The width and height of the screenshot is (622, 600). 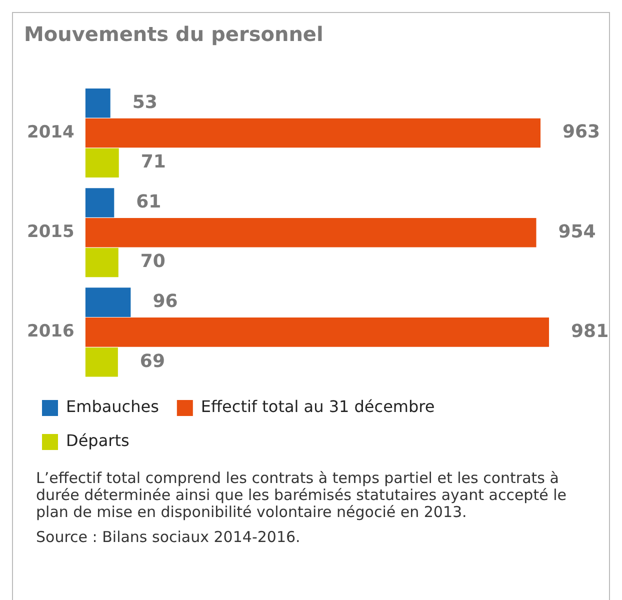 I want to click on data-label: 963, so click(x=581, y=132).